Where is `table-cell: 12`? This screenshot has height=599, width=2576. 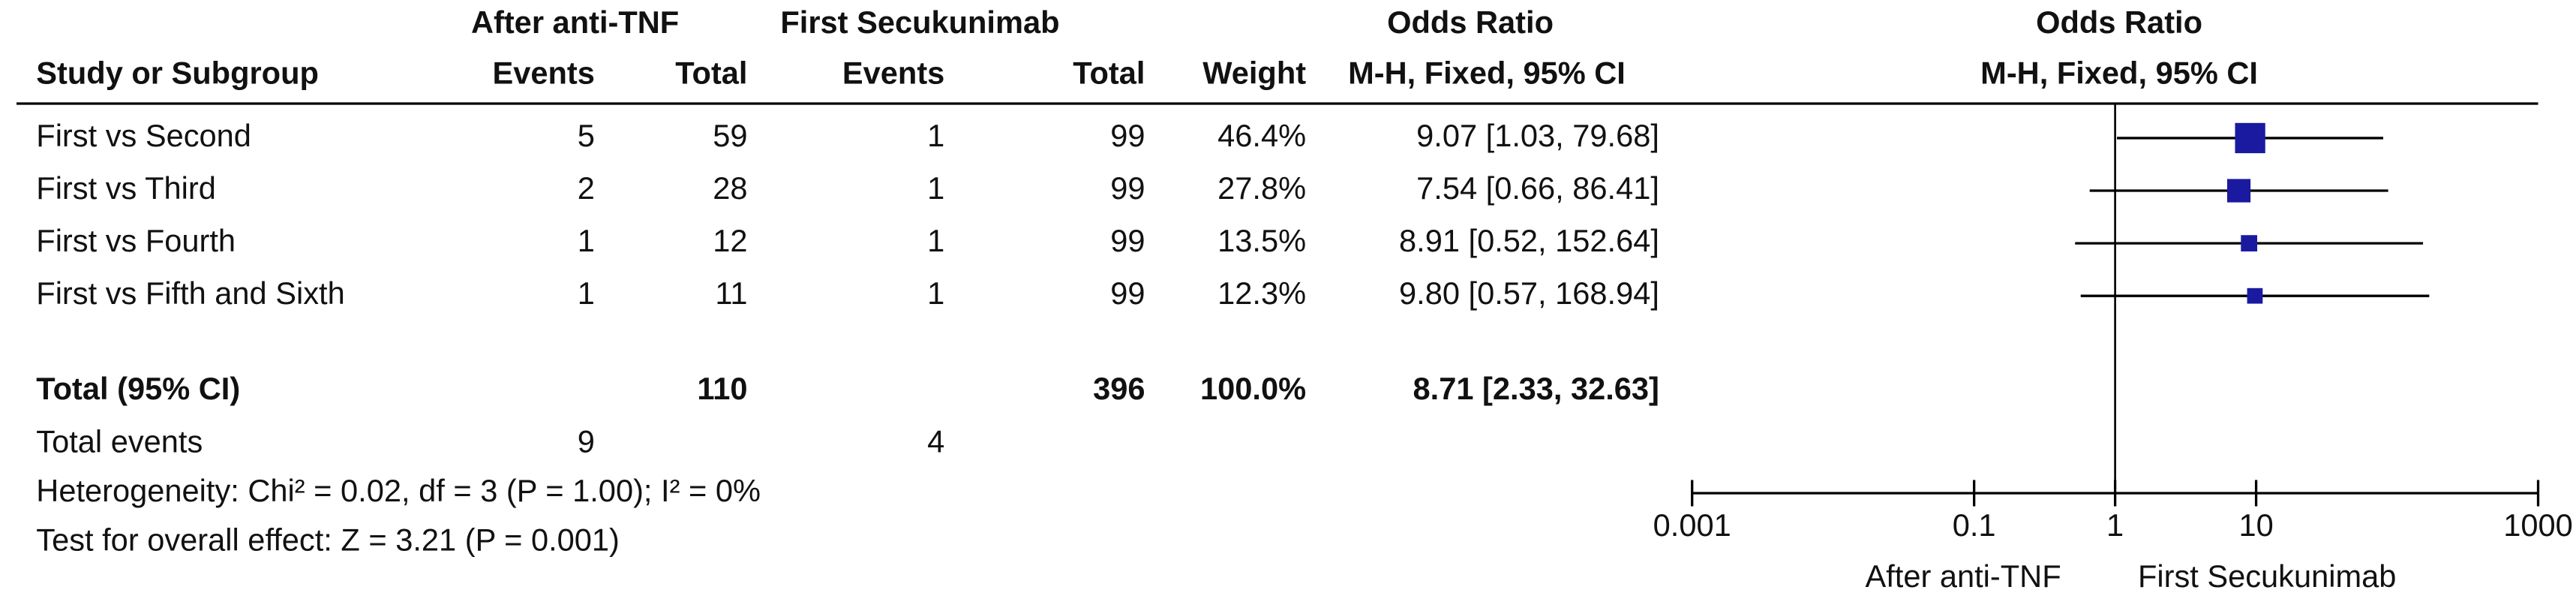 table-cell: 12 is located at coordinates (730, 240).